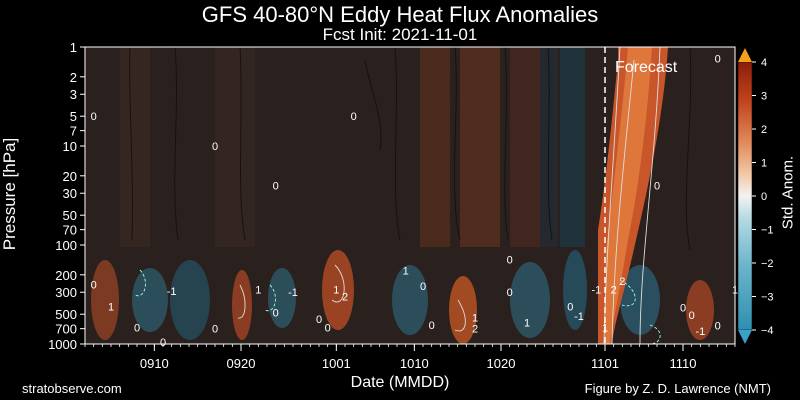 This screenshot has height=400, width=800. I want to click on x-axis-label: Date (MMDD), so click(400, 382).